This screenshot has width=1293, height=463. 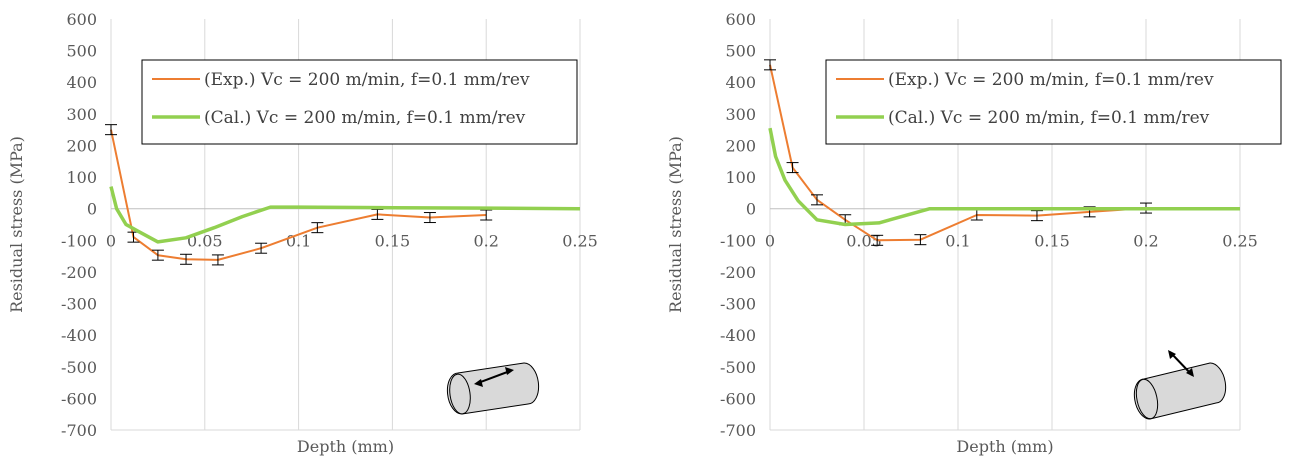 I want to click on x-tick-label: 0.1, so click(x=957, y=241).